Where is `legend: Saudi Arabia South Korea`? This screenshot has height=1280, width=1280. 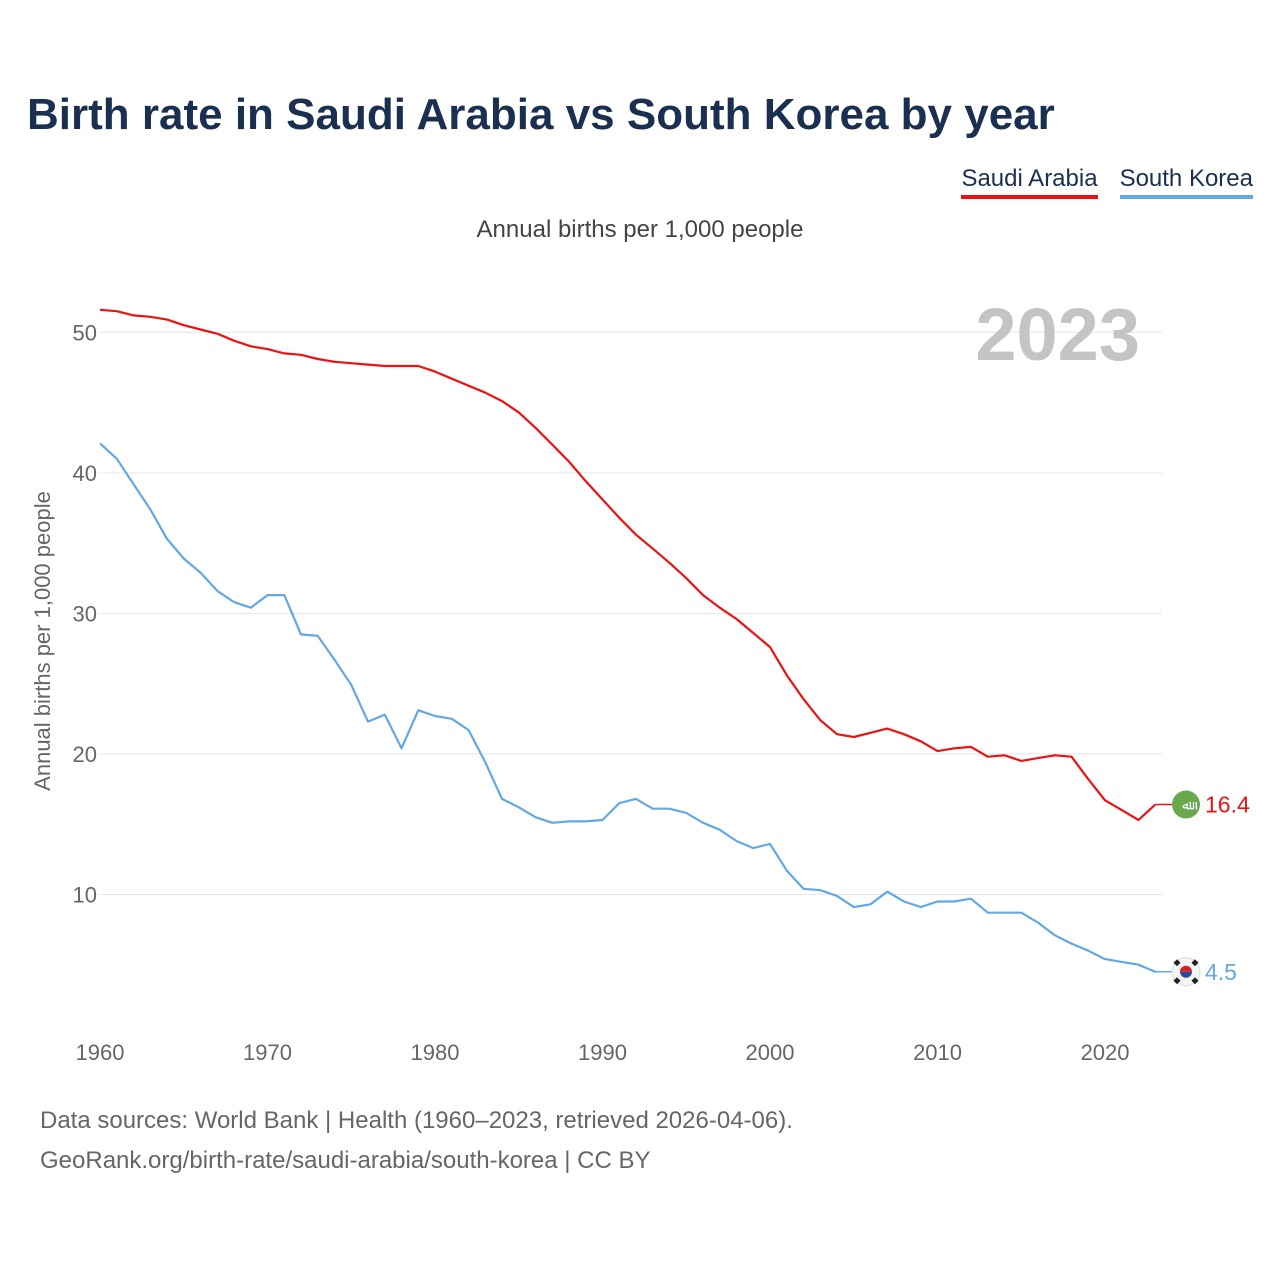 legend: Saudi Arabia South Korea is located at coordinates (1107, 182).